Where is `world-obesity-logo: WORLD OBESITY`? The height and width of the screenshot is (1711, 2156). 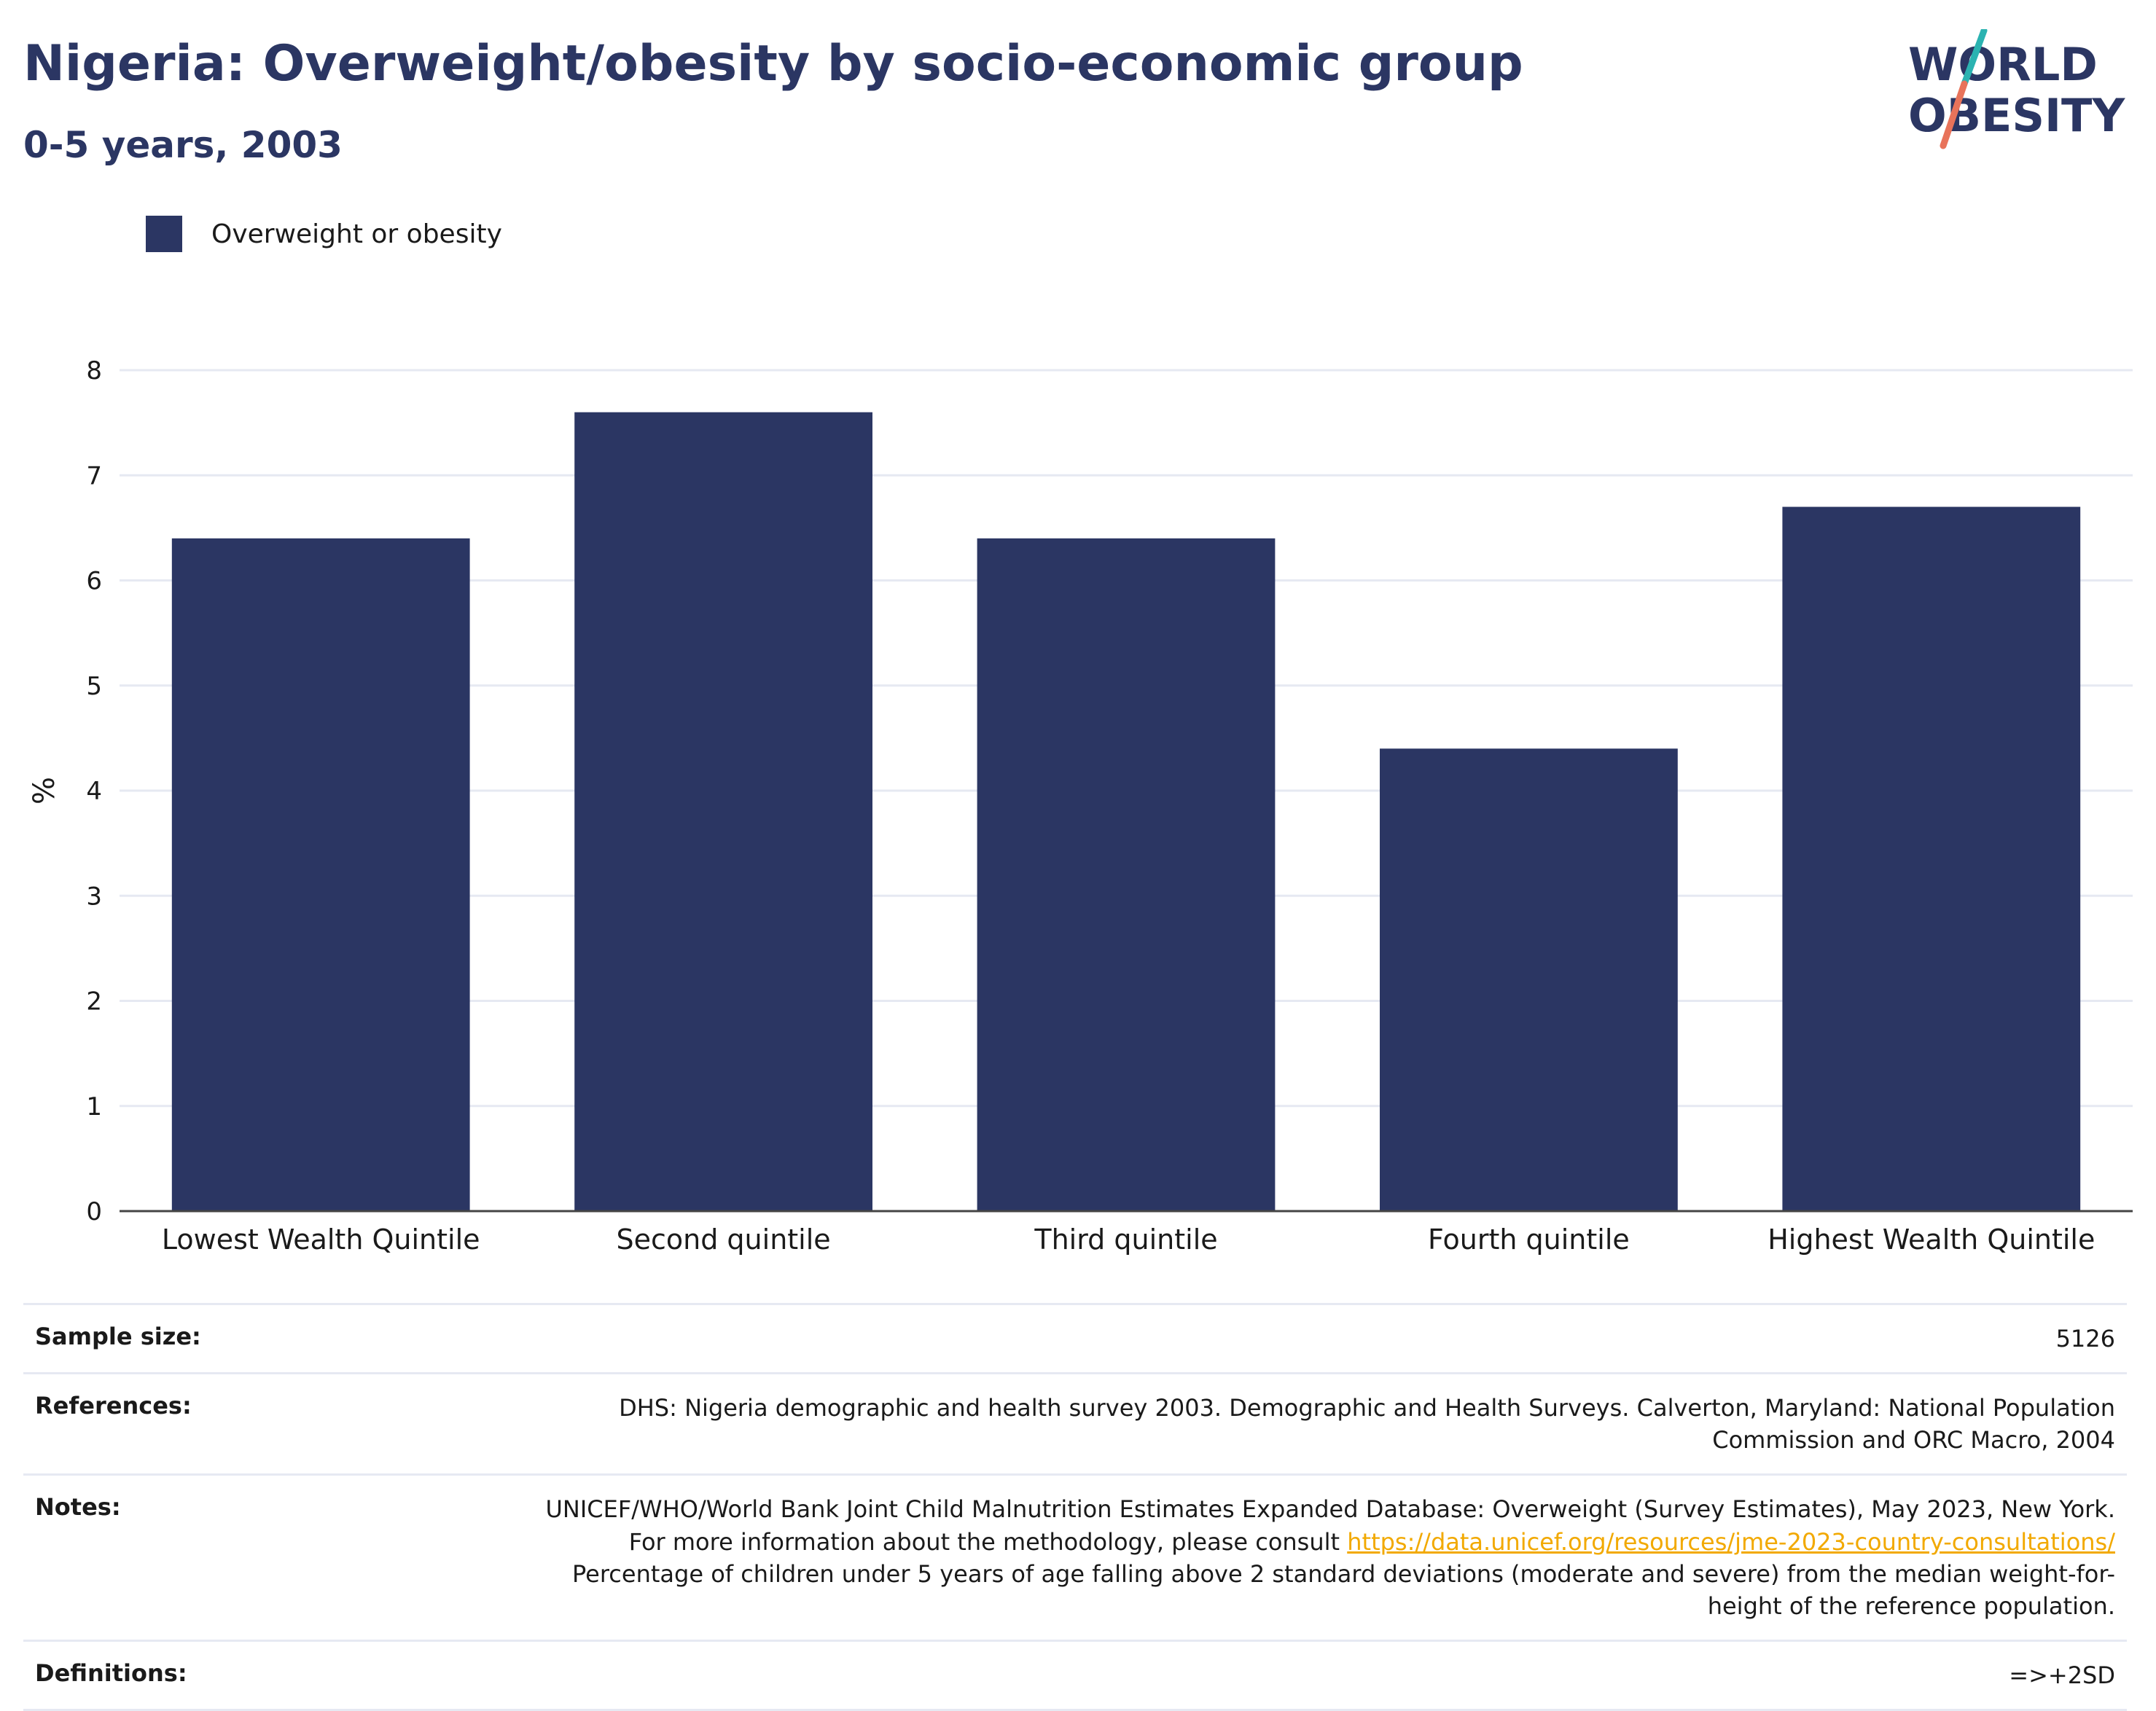
world-obesity-logo: WORLD OBESITY is located at coordinates (2016, 89).